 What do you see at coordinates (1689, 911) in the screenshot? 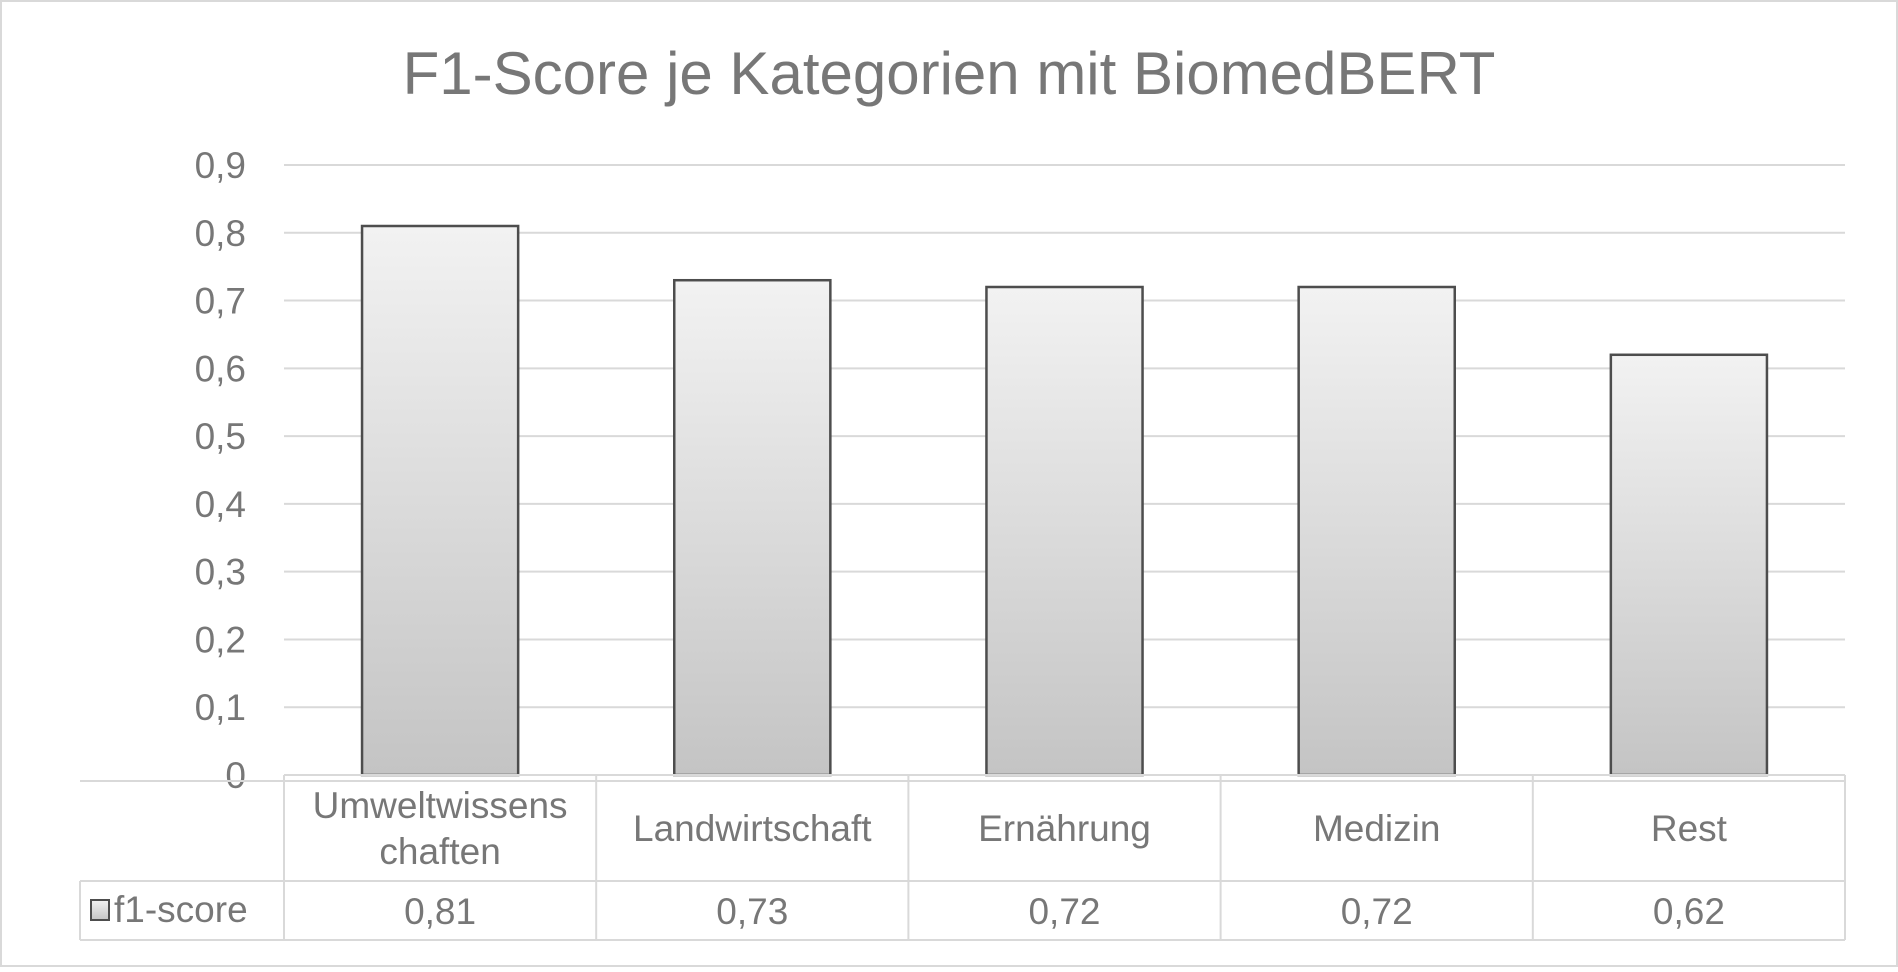
I see `data-value-label: 0,62` at bounding box center [1689, 911].